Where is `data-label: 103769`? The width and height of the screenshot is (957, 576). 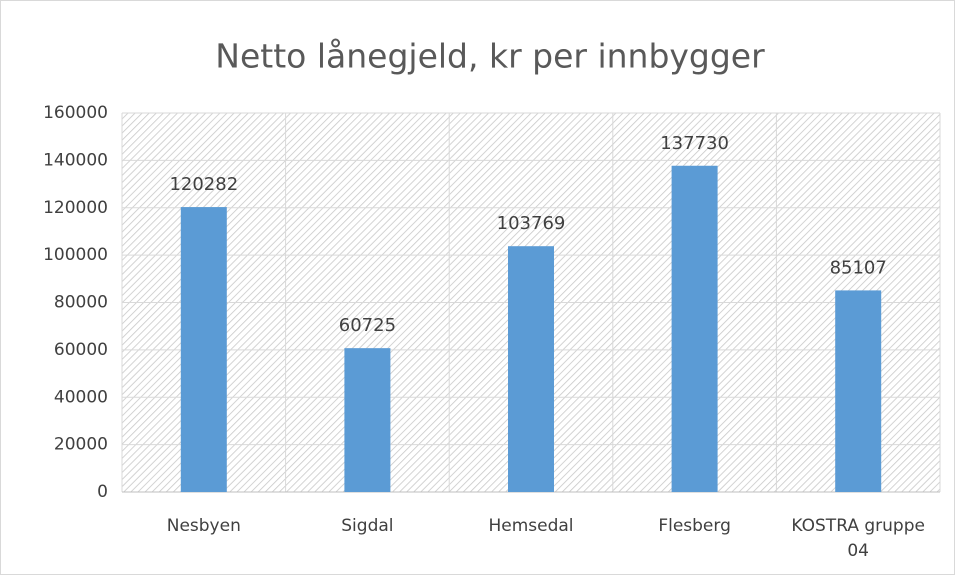
data-label: 103769 is located at coordinates (531, 223).